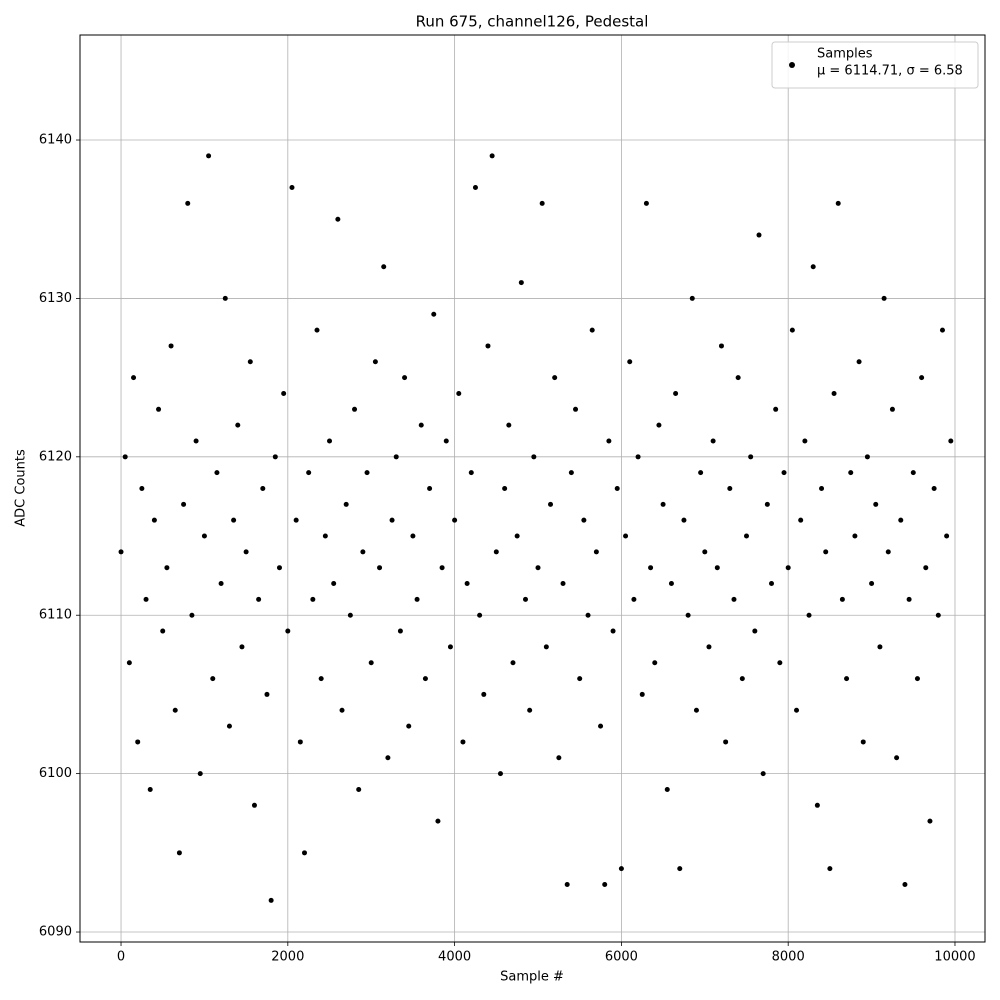  What do you see at coordinates (55, 456) in the screenshot?
I see `y-tick-label: 6120` at bounding box center [55, 456].